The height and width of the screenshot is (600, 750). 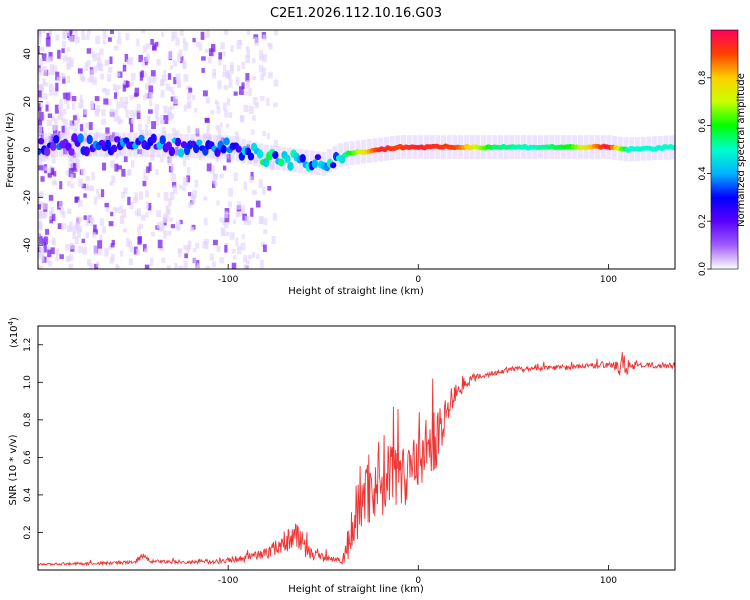 What do you see at coordinates (703, 125) in the screenshot?
I see `colorbar-tick-label: 0.6` at bounding box center [703, 125].